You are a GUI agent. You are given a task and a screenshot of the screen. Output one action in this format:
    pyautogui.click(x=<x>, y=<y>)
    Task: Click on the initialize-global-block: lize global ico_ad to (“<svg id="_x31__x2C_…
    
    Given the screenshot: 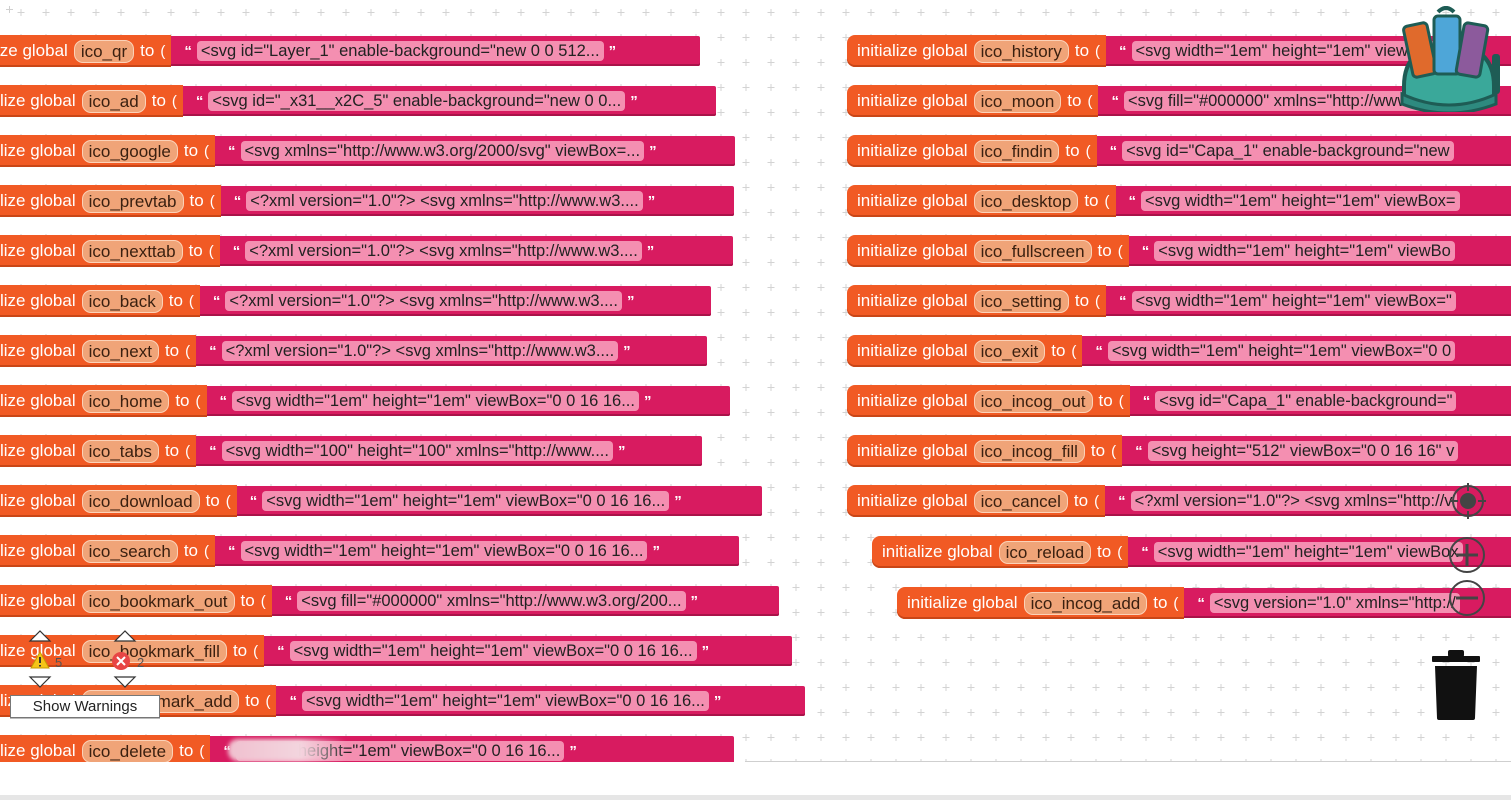 What is the action you would take?
    pyautogui.click(x=358, y=101)
    